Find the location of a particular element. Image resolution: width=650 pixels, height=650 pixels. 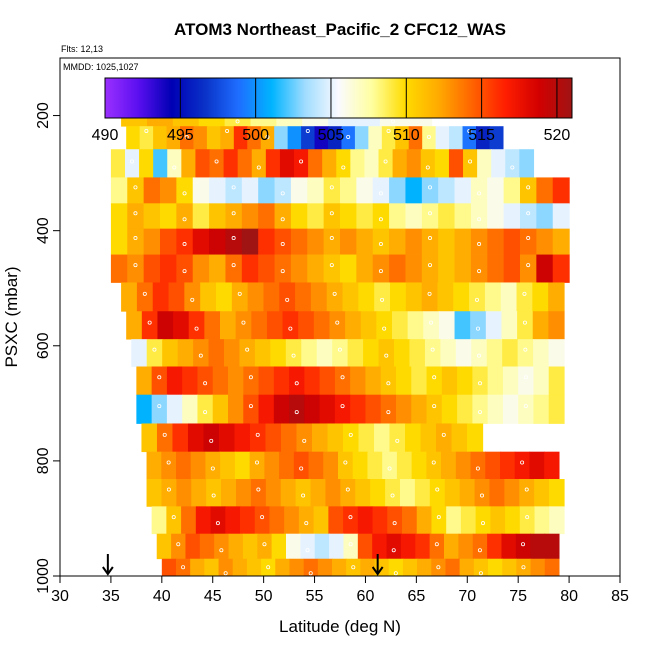

x-tick-label: 30 is located at coordinates (60, 596).